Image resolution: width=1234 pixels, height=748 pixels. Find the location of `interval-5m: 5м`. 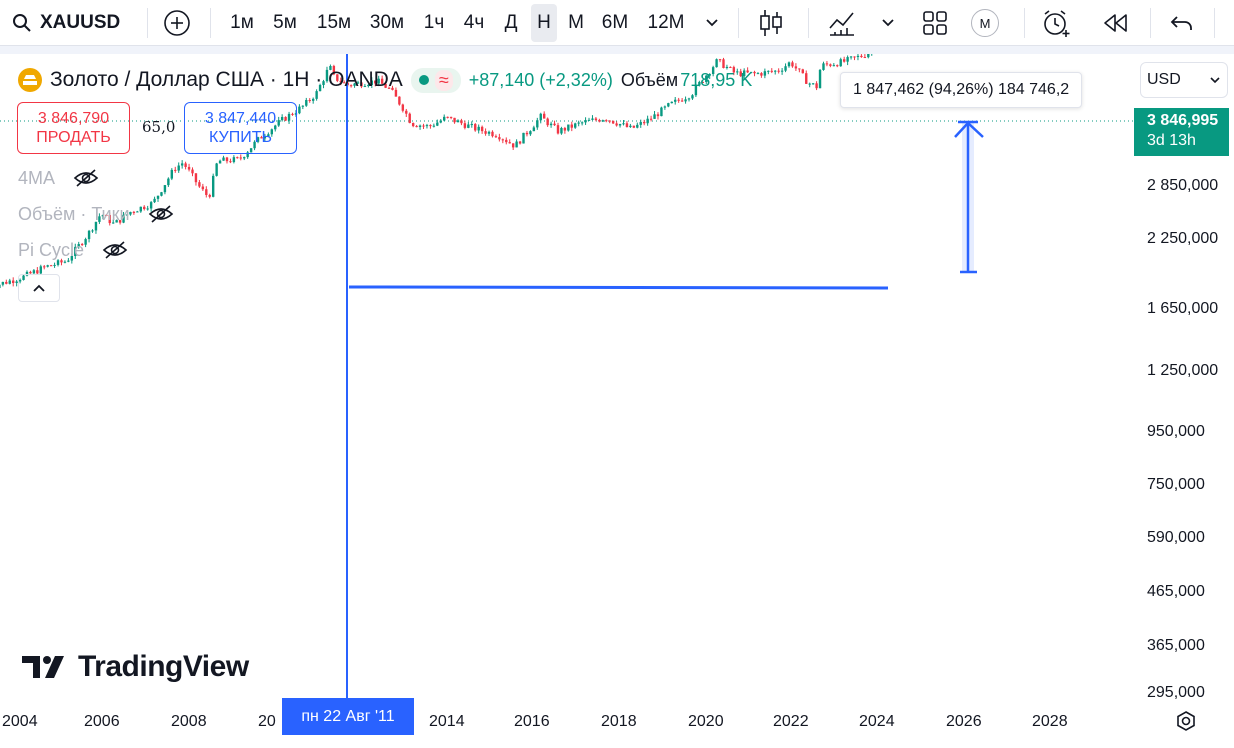

interval-5m: 5м is located at coordinates (285, 22).